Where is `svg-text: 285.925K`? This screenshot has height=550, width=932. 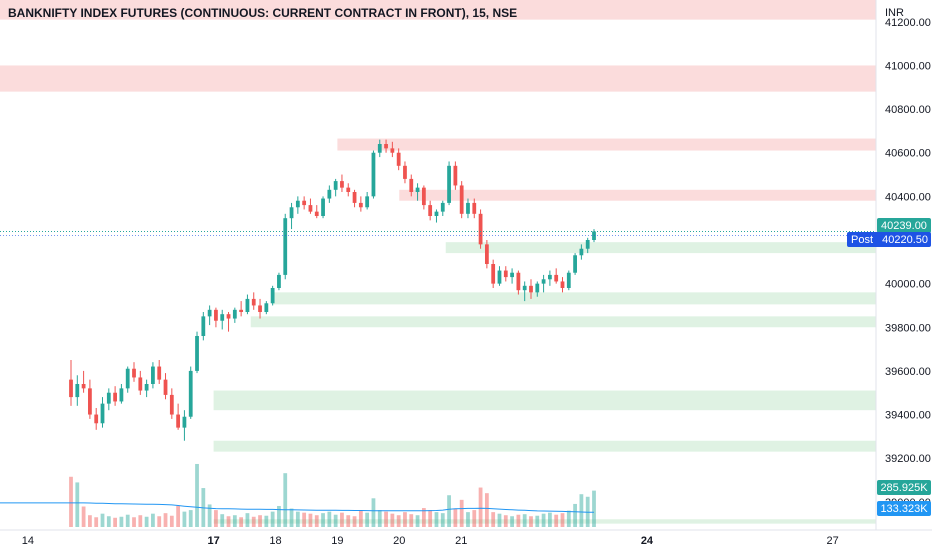 svg-text: 285.925K is located at coordinates (904, 488).